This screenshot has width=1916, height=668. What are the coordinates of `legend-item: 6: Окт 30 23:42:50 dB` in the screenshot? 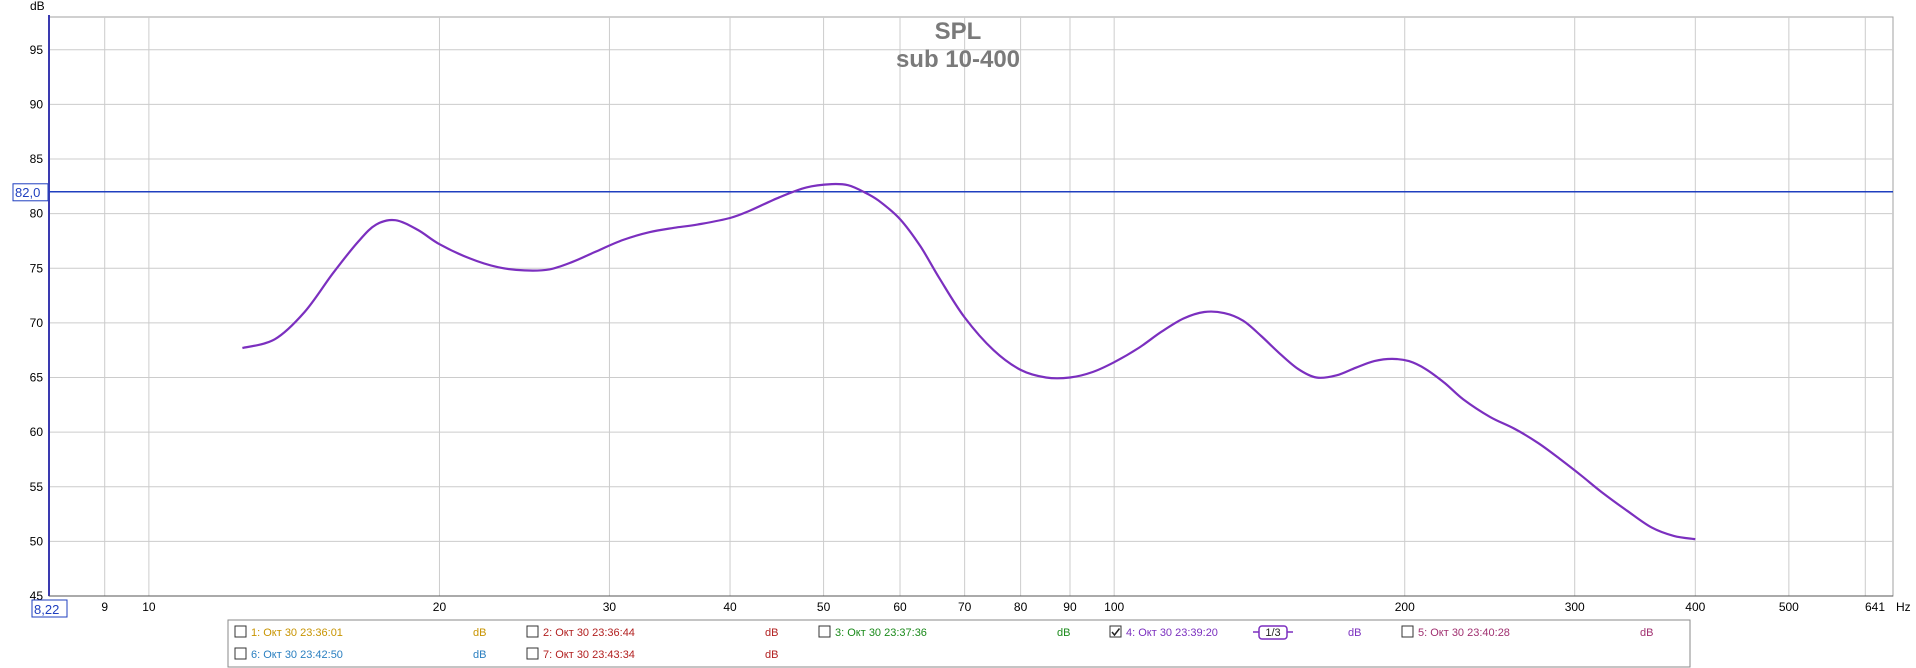 It's located at (360, 654).